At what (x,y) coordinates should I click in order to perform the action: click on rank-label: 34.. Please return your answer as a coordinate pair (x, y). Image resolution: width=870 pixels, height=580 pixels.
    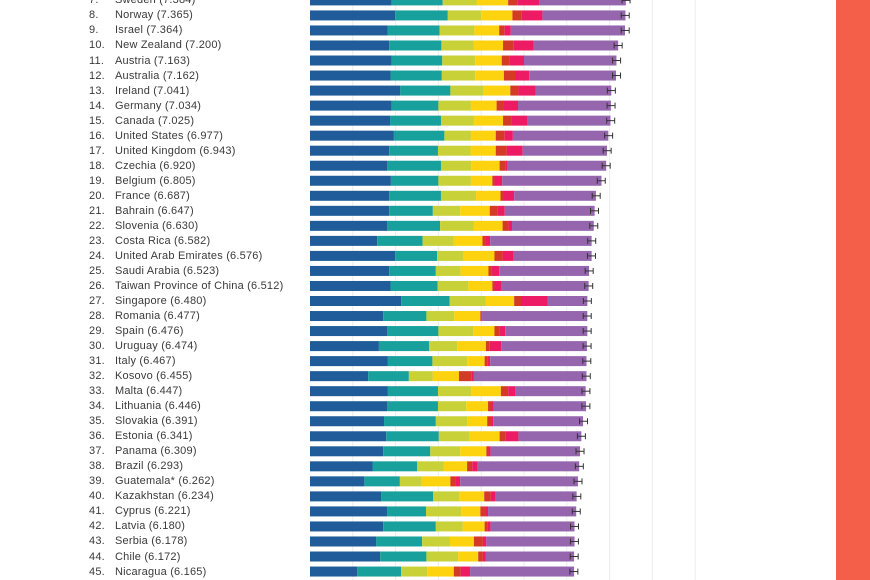
    Looking at the image, I should click on (97, 406).